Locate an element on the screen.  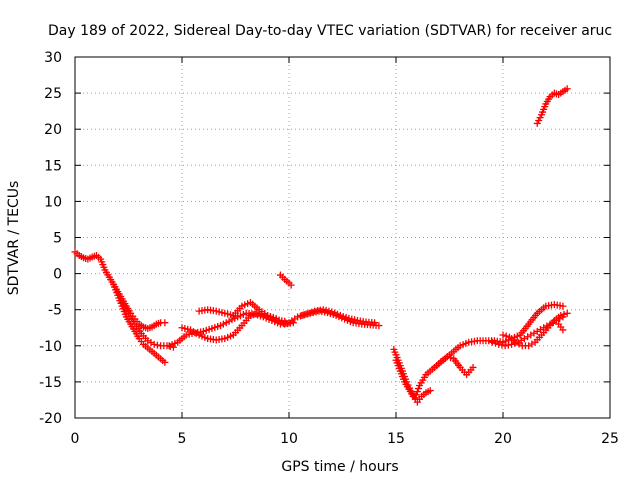
y-tick-label: -15 is located at coordinates (50, 383).